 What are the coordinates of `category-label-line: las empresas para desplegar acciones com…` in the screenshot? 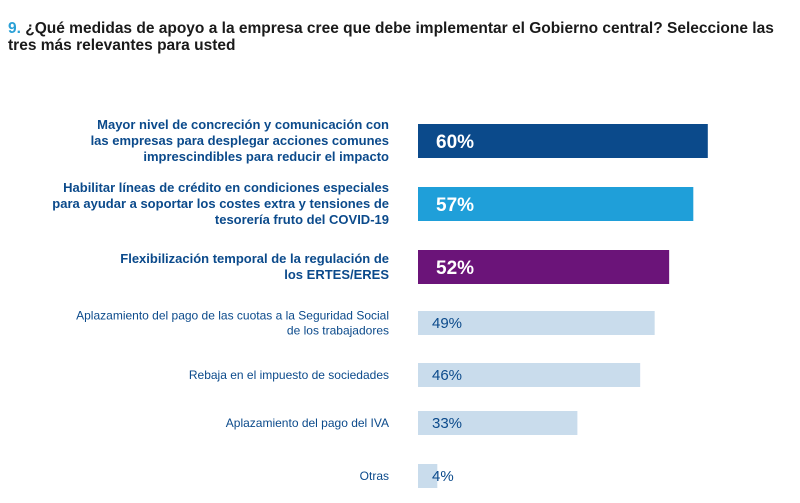 It's located at (240, 140).